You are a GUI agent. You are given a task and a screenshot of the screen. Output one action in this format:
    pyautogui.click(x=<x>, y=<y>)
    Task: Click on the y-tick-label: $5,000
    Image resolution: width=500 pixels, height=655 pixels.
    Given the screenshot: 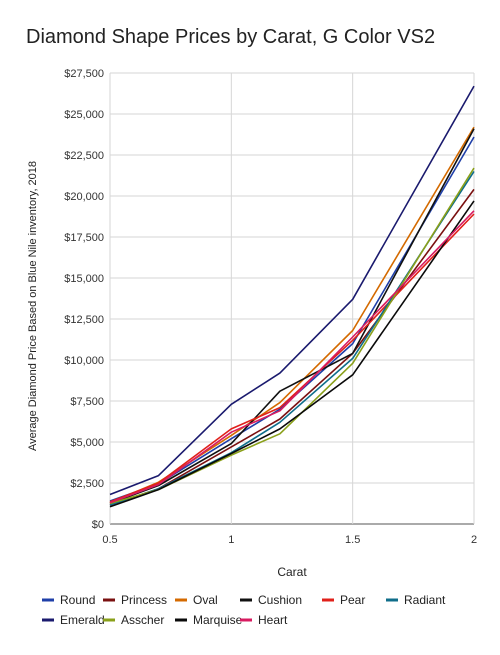 What is the action you would take?
    pyautogui.click(x=87, y=443)
    